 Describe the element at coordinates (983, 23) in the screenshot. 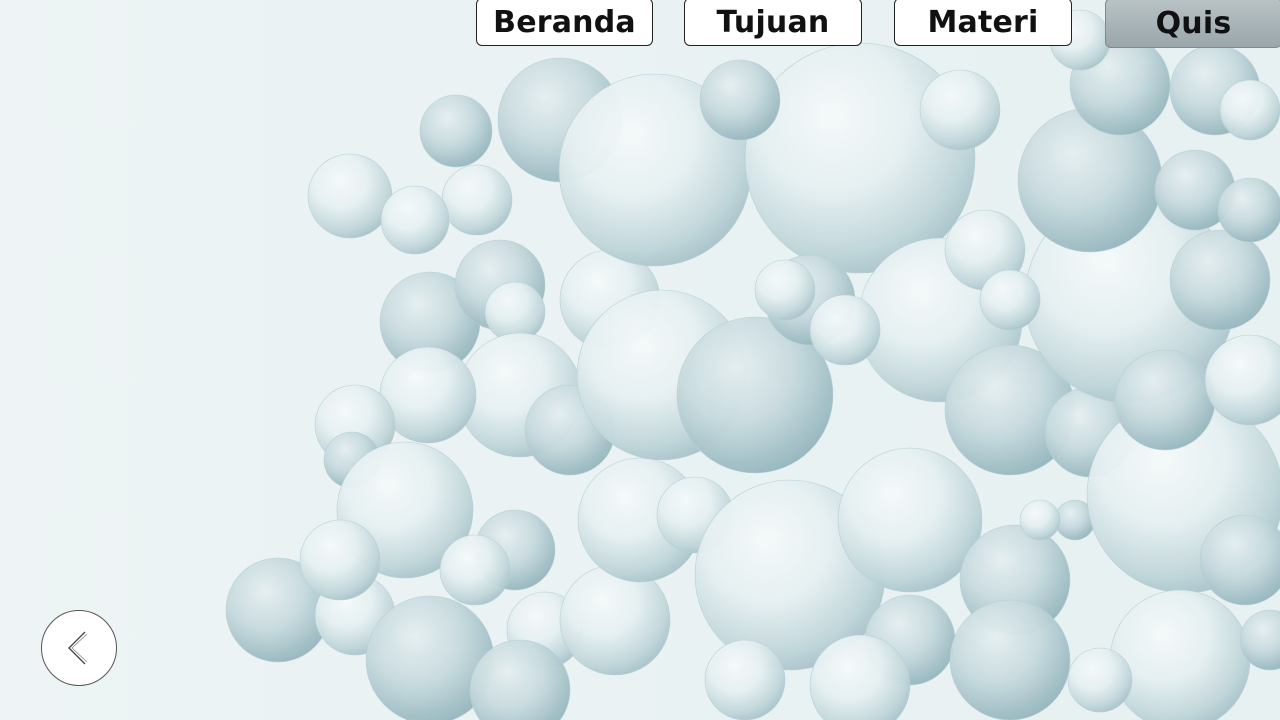

I see `nav-button-materi: Materi` at that location.